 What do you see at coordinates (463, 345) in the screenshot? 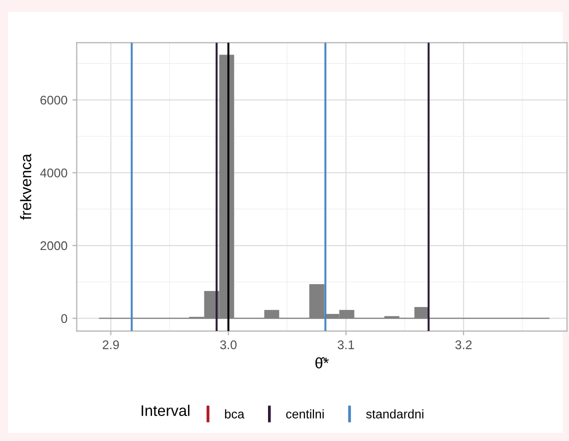
I see `x-tick-label: 3.2` at bounding box center [463, 345].